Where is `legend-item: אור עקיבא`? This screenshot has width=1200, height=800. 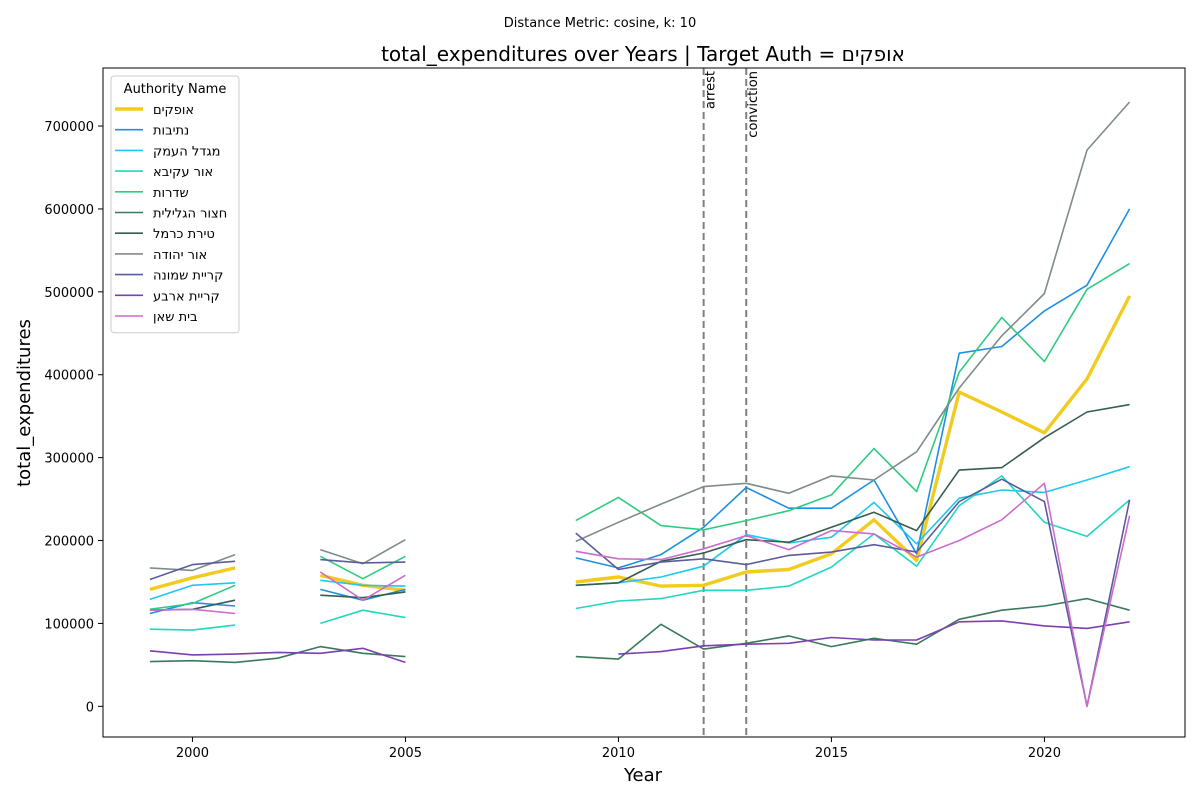
legend-item: אור עקיבא is located at coordinates (164, 172).